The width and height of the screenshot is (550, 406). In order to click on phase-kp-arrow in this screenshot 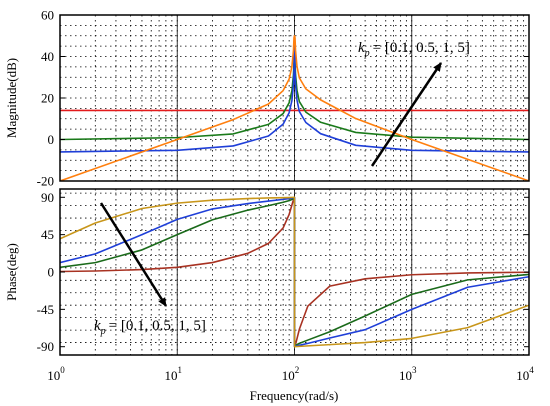, I will do `click(133, 254)`.